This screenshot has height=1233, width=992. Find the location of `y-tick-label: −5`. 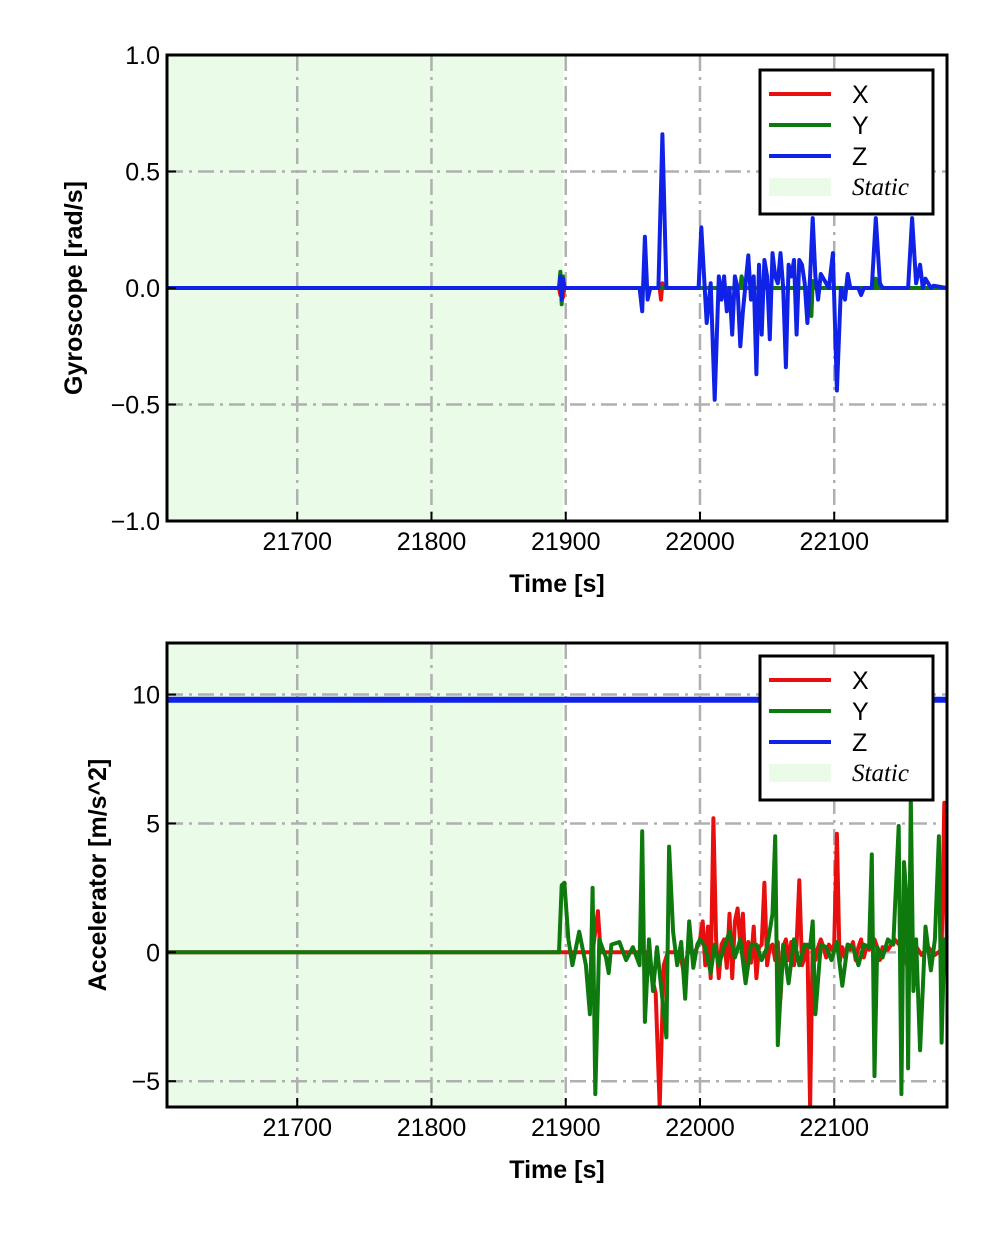

y-tick-label: −5 is located at coordinates (145, 1082).